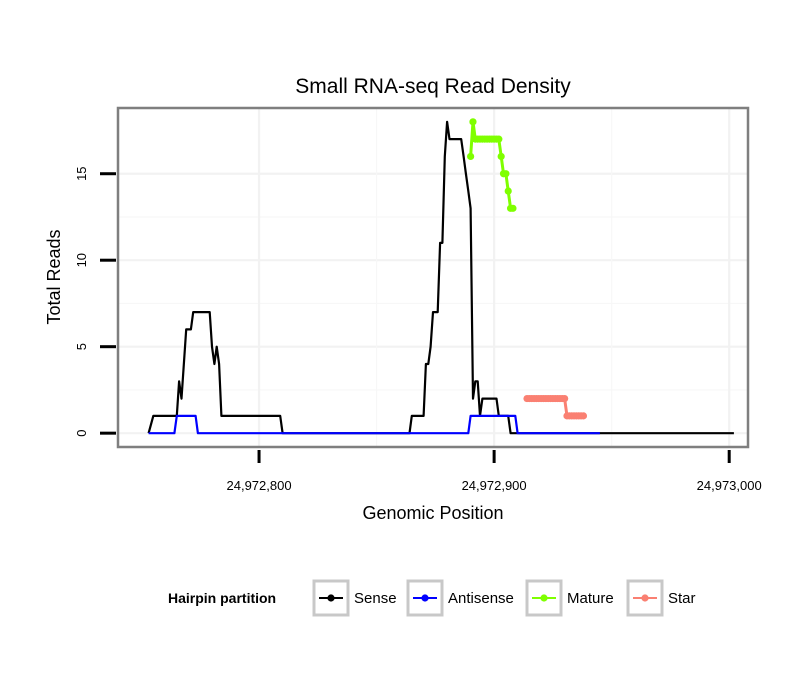 This screenshot has height=690, width=810. I want to click on legend-label: Mature, so click(590, 598).